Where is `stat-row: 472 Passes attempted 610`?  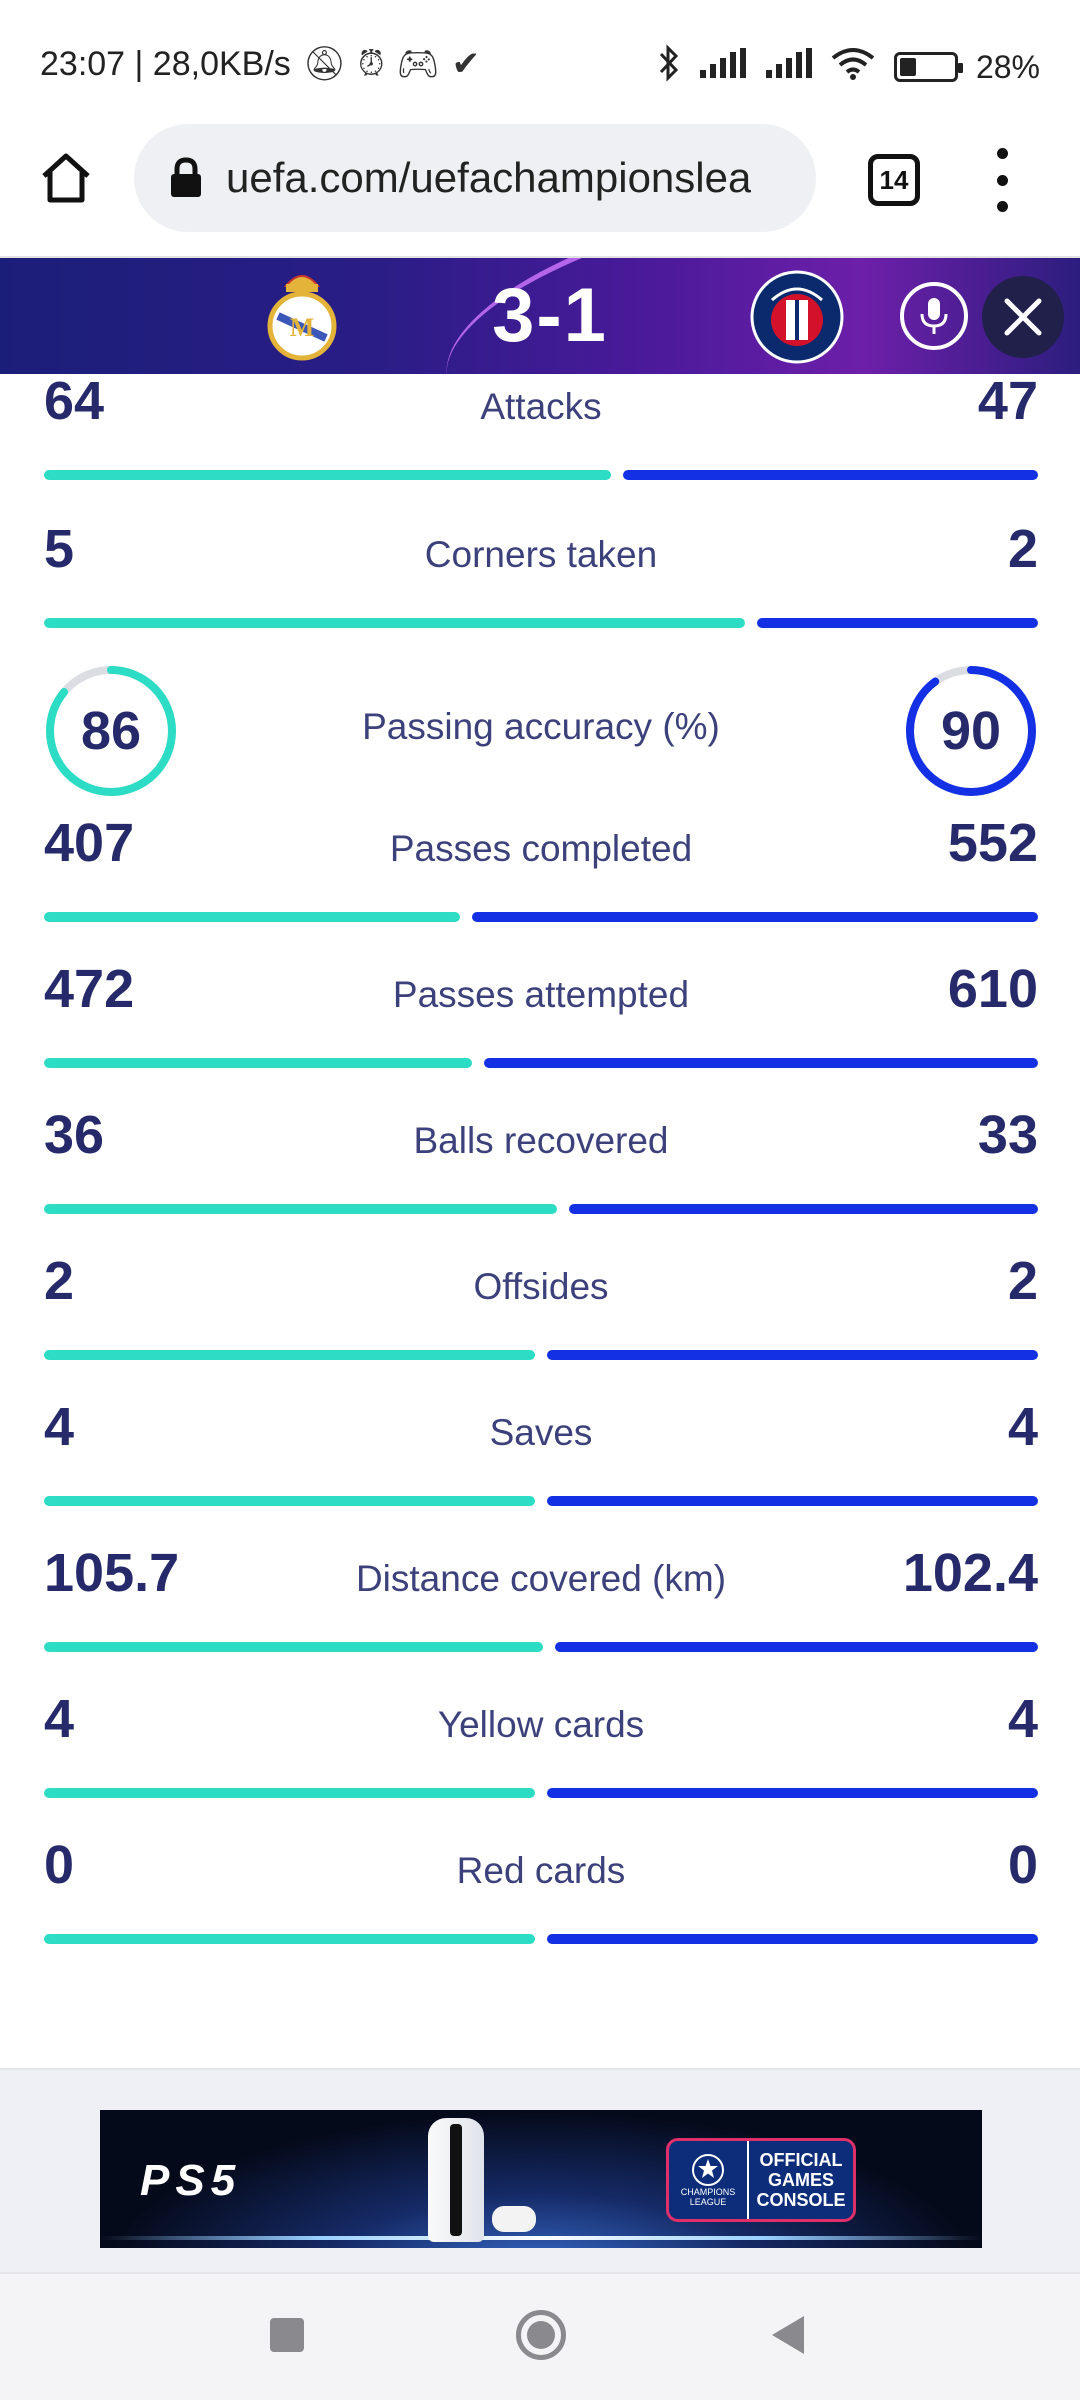
stat-row: 472 Passes attempted 610 is located at coordinates (541, 1028).